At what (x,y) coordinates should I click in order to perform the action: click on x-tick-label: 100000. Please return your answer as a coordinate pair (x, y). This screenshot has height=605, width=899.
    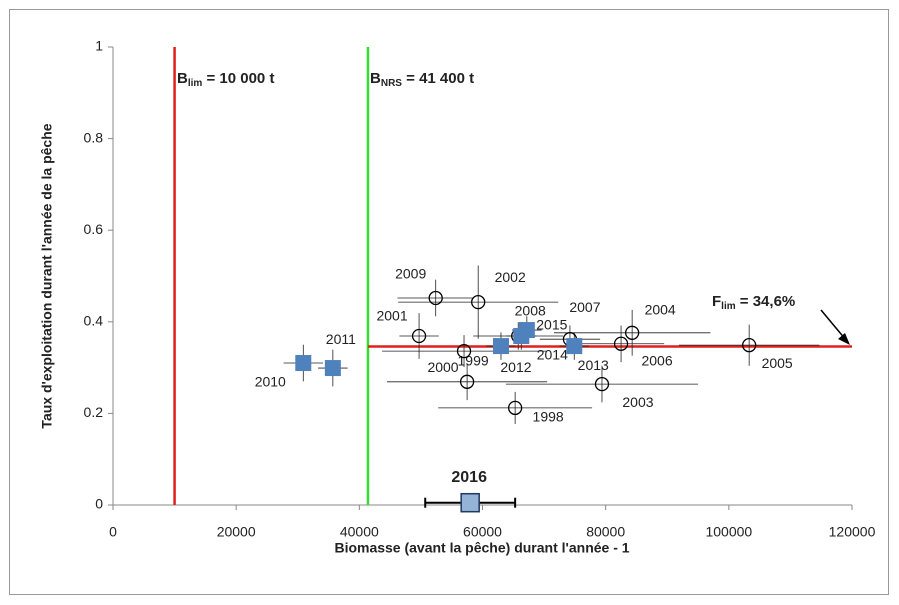
    Looking at the image, I should click on (728, 532).